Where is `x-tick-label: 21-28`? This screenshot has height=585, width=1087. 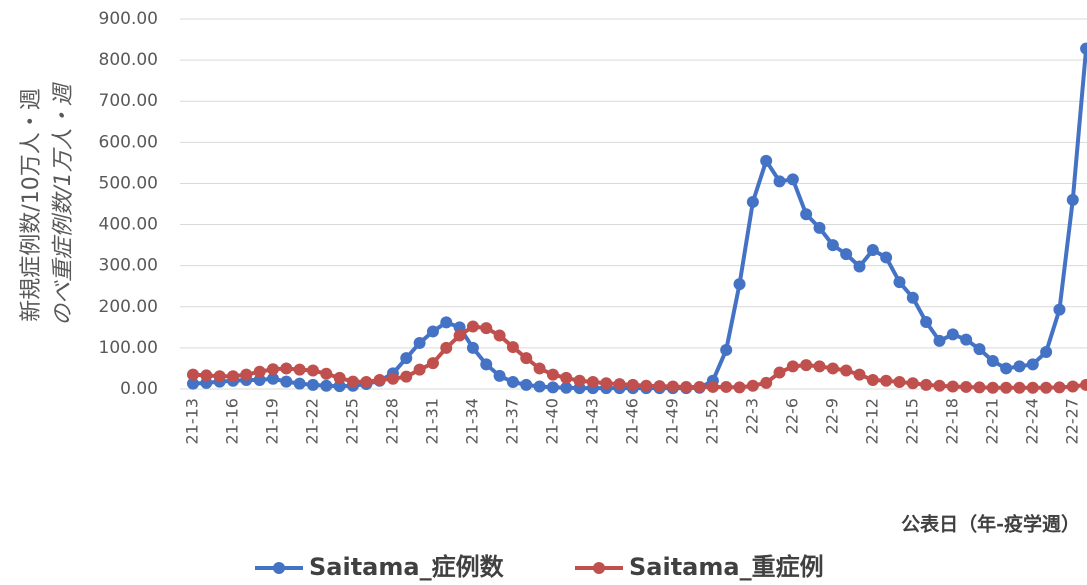 x-tick-label: 21-28 is located at coordinates (391, 421).